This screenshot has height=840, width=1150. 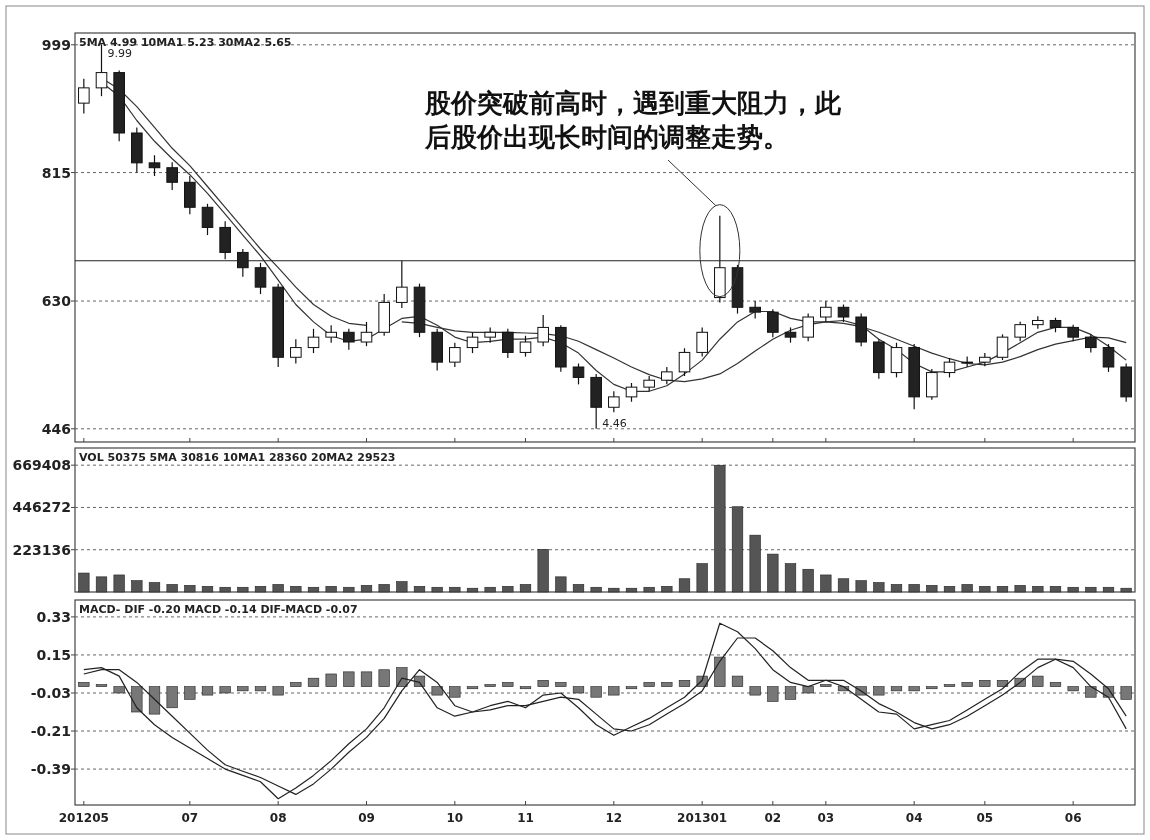 I want to click on x-tick-label: 201301, so click(x=702, y=818).